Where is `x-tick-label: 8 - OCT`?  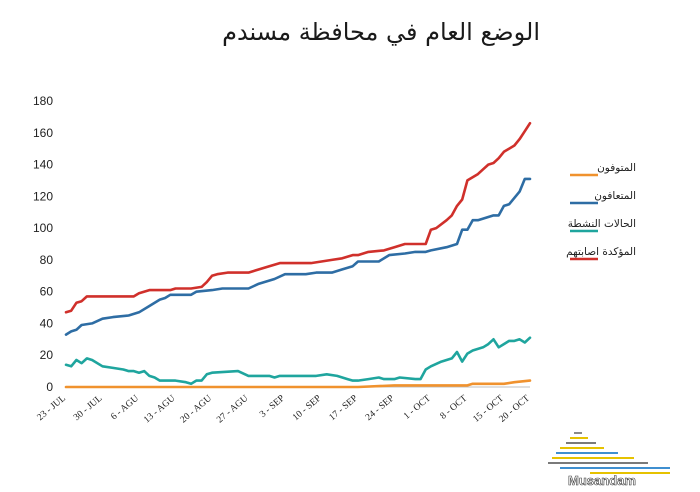 x-tick-label: 8 - OCT is located at coordinates (454, 408).